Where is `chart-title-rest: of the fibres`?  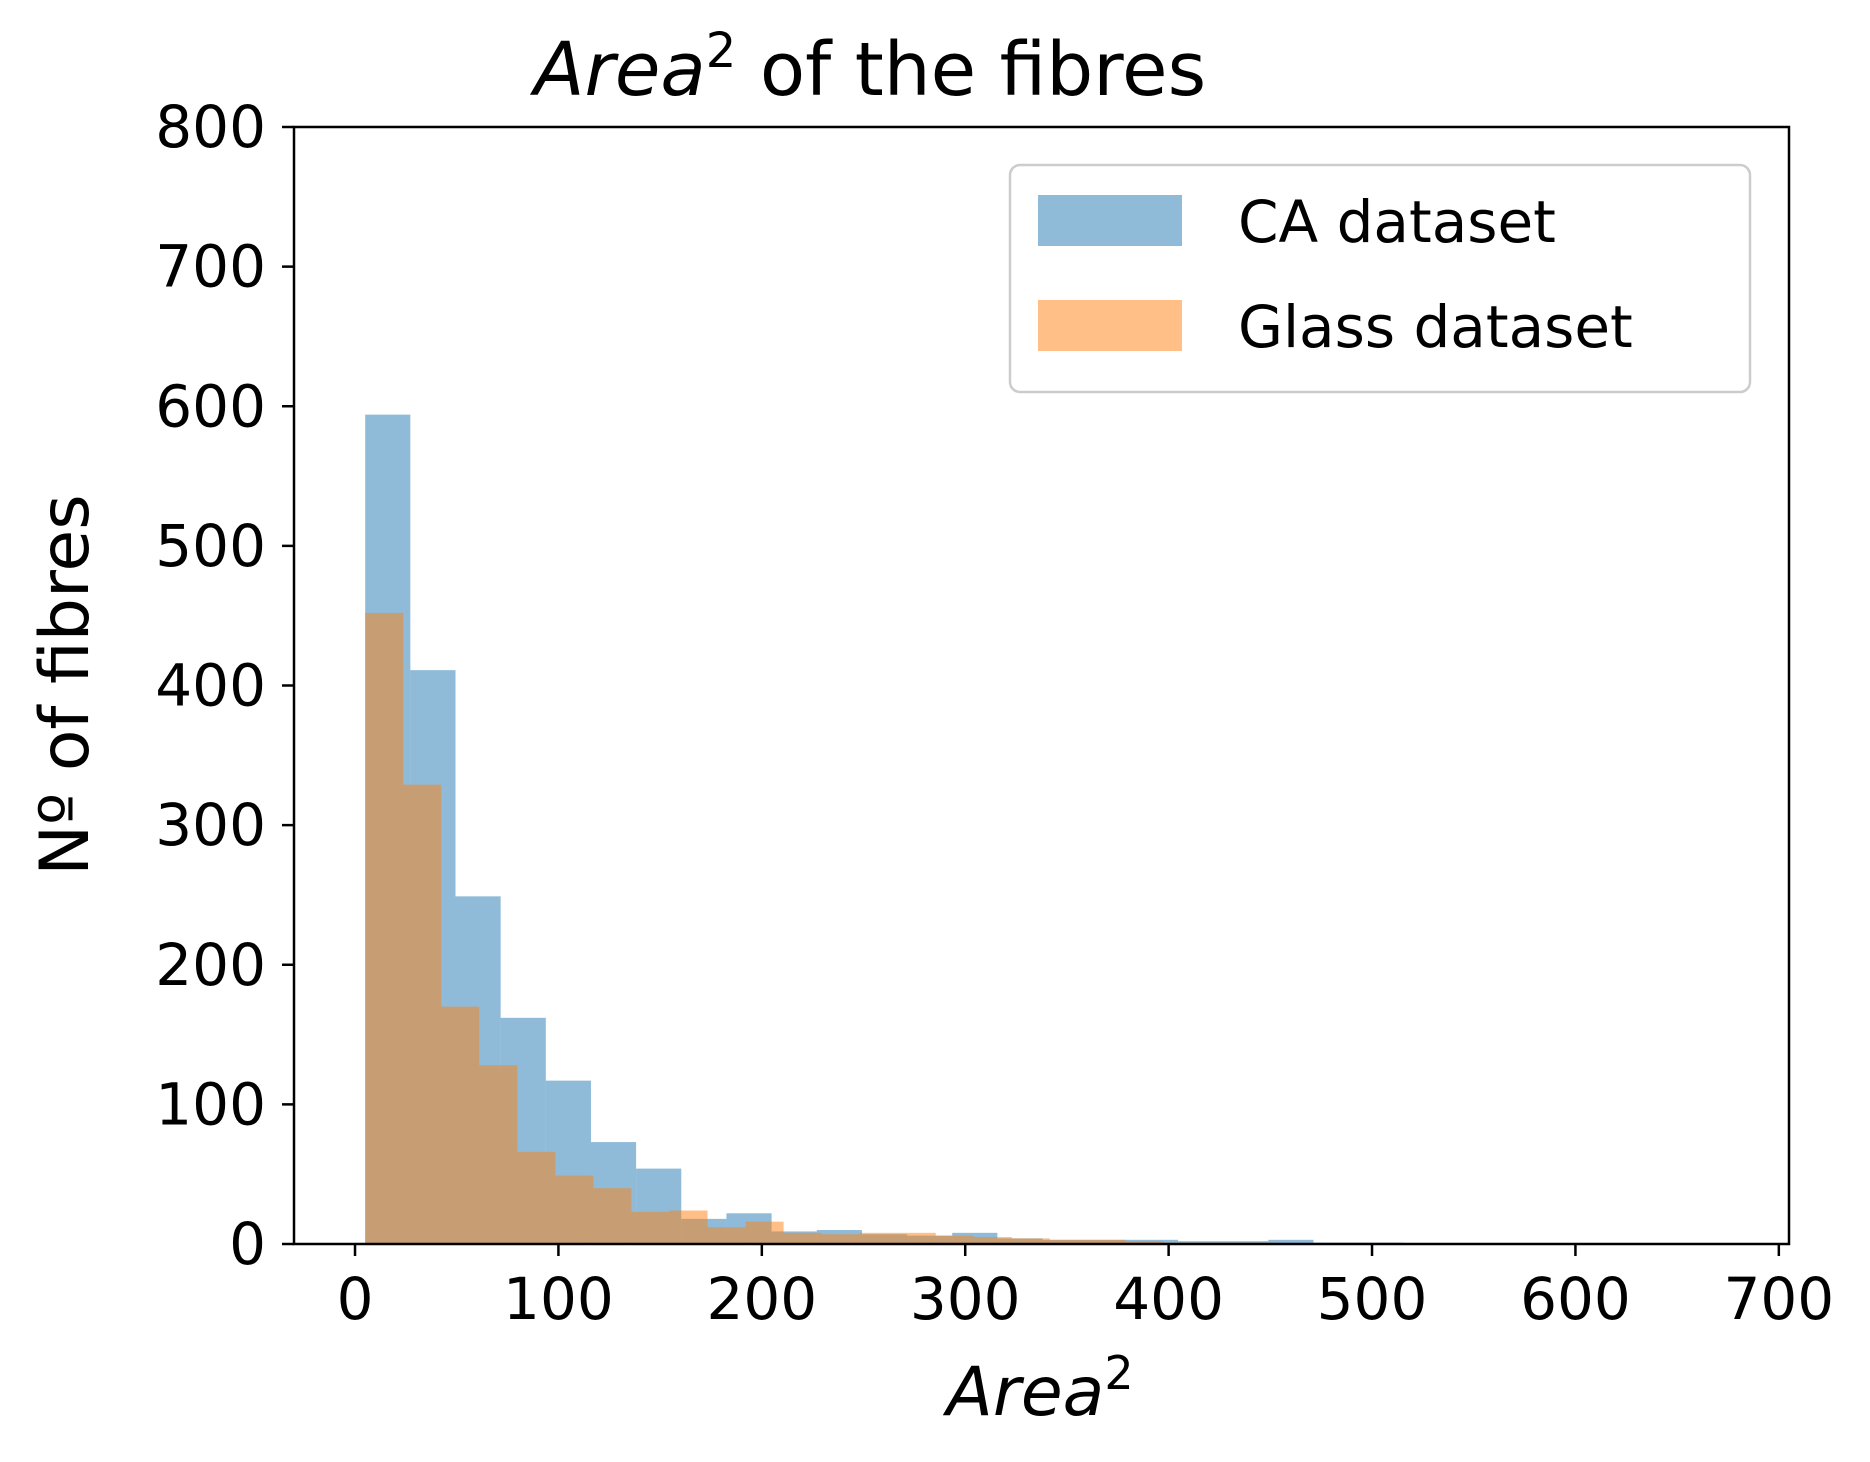 chart-title-rest: of the fibres is located at coordinates (971, 70).